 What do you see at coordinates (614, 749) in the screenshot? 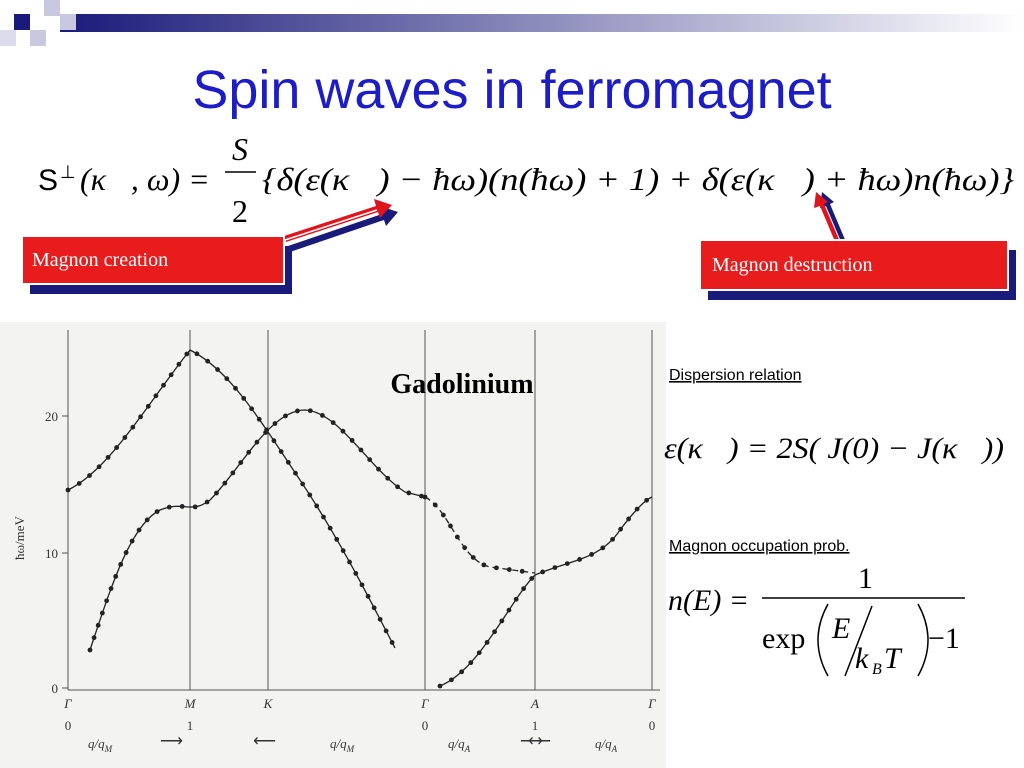
I see `x-scale-sub: A` at bounding box center [614, 749].